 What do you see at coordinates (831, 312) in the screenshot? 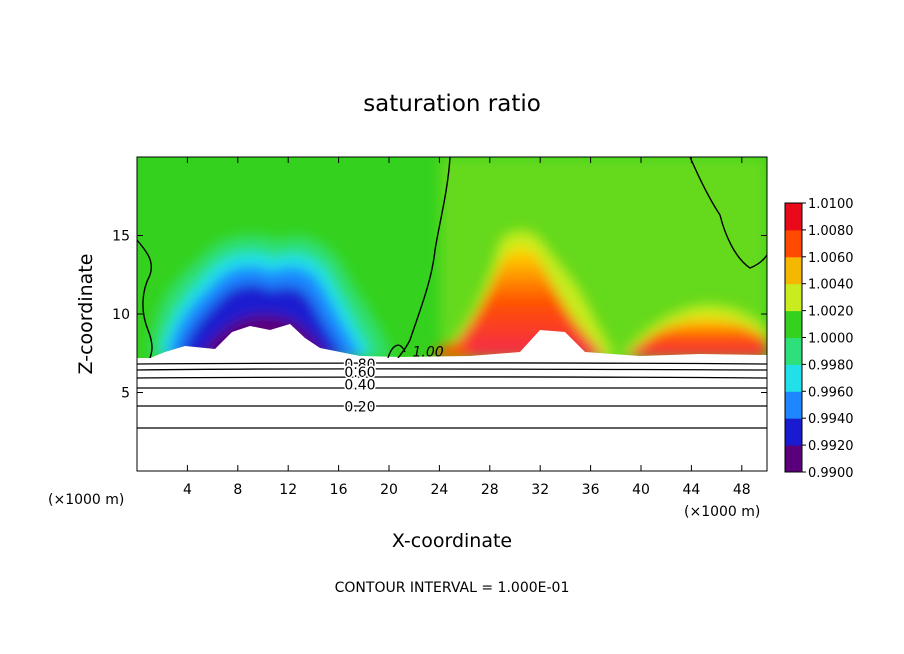
I see `colorbar-label: 1.0020` at bounding box center [831, 312].